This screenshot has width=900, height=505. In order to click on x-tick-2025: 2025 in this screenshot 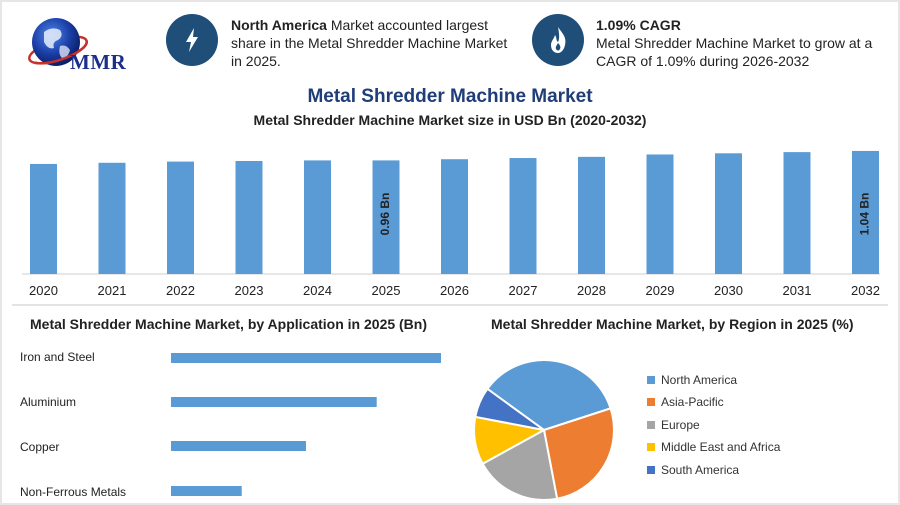, I will do `click(386, 290)`.